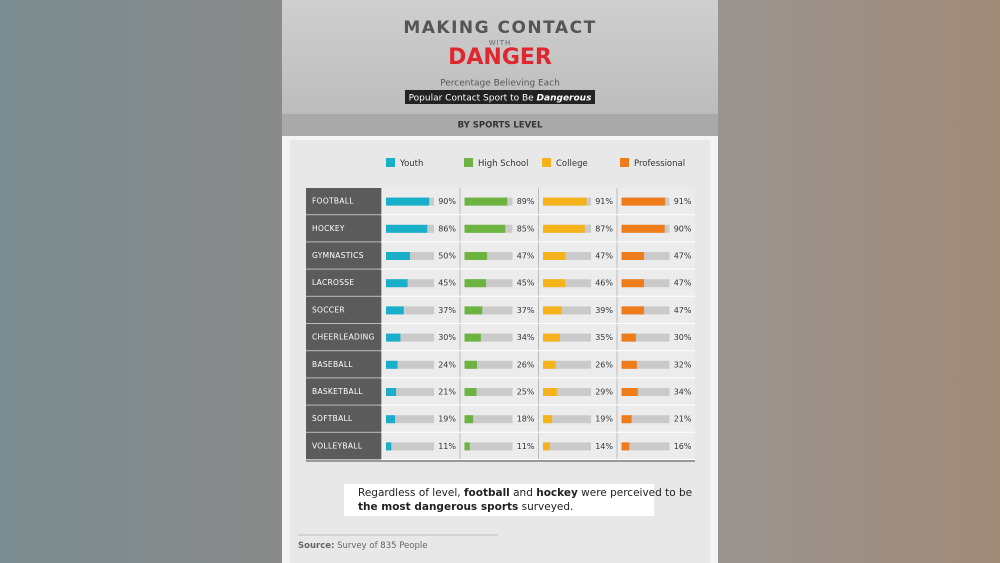  What do you see at coordinates (337, 445) in the screenshot?
I see `row-label: VOLLEYBALL` at bounding box center [337, 445].